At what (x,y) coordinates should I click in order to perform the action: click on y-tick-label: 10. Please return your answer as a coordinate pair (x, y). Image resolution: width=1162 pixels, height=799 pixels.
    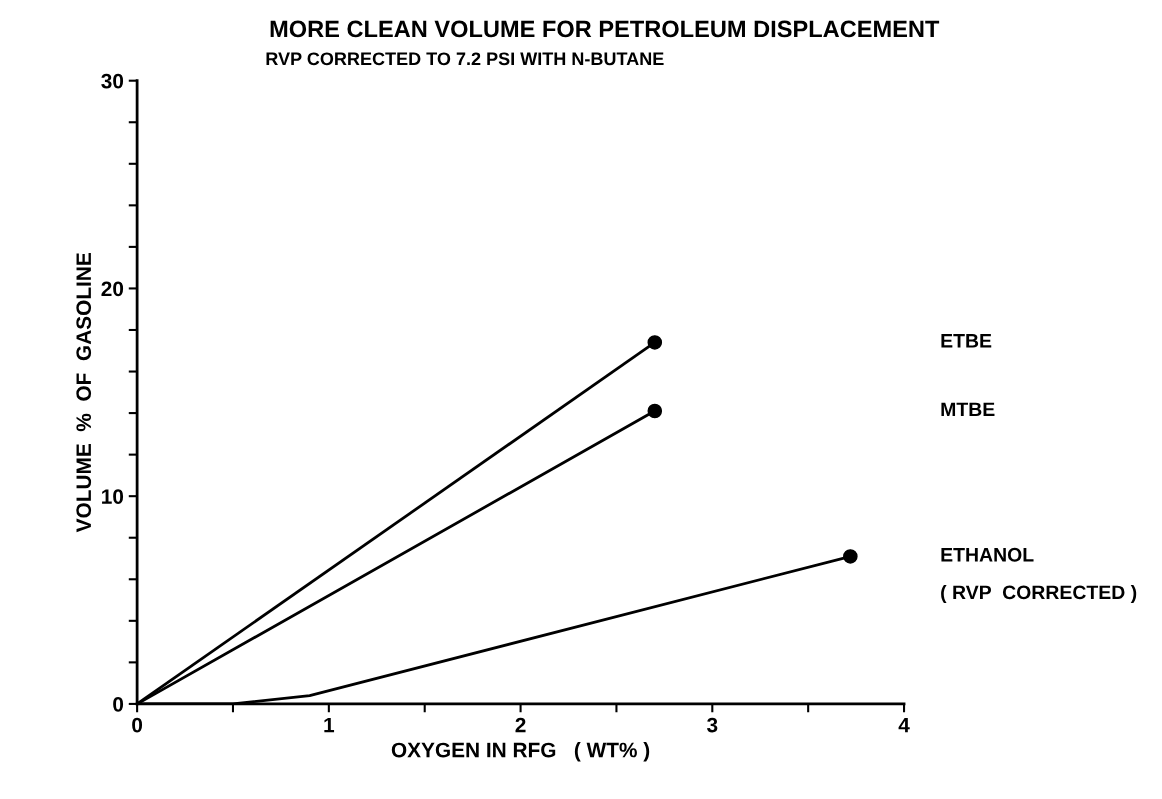
    Looking at the image, I should click on (113, 496).